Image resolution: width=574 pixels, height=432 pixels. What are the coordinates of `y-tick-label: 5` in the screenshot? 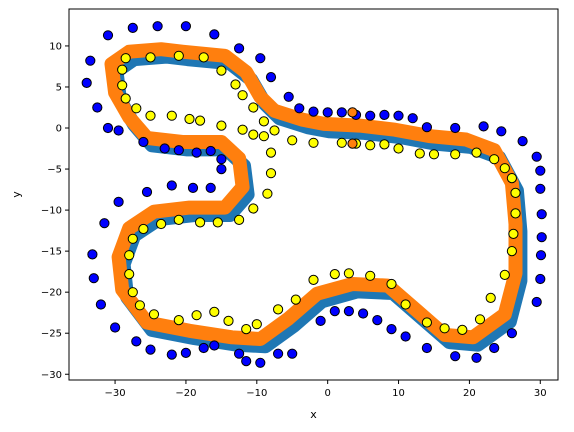 It's located at (59, 87).